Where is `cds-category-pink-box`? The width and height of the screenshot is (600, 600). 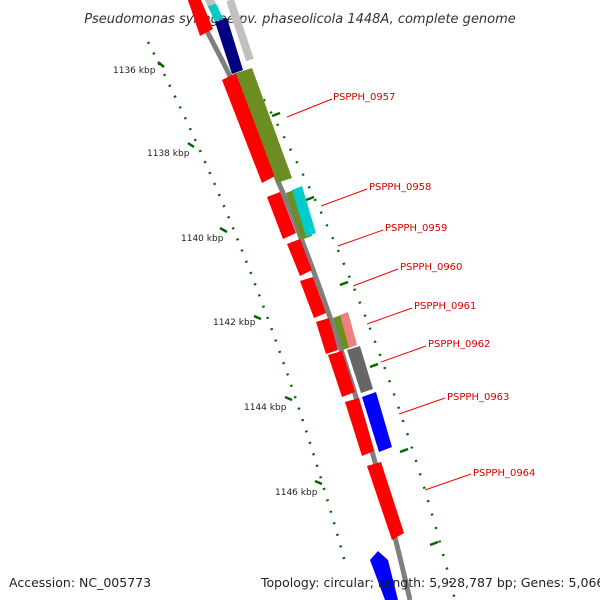 cds-category-pink-box is located at coordinates (348, 330).